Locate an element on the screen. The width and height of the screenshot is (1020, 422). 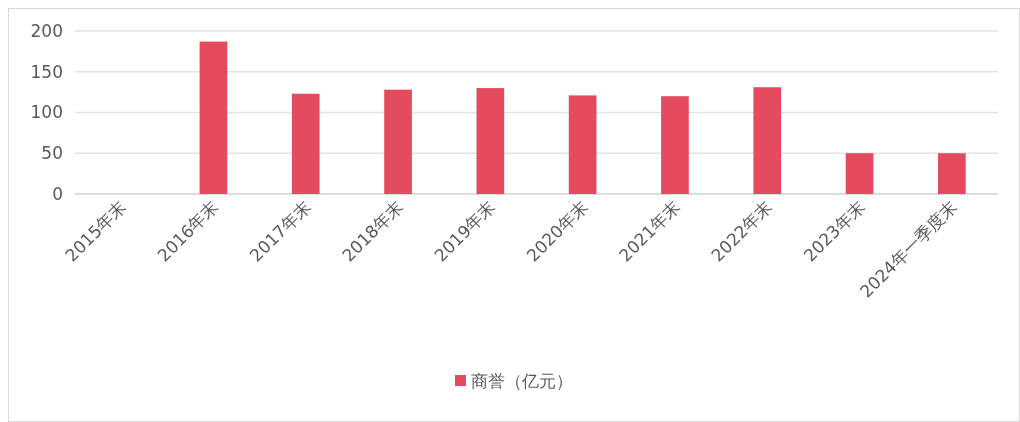
legend-label: 商誉（亿元） is located at coordinates (522, 380).